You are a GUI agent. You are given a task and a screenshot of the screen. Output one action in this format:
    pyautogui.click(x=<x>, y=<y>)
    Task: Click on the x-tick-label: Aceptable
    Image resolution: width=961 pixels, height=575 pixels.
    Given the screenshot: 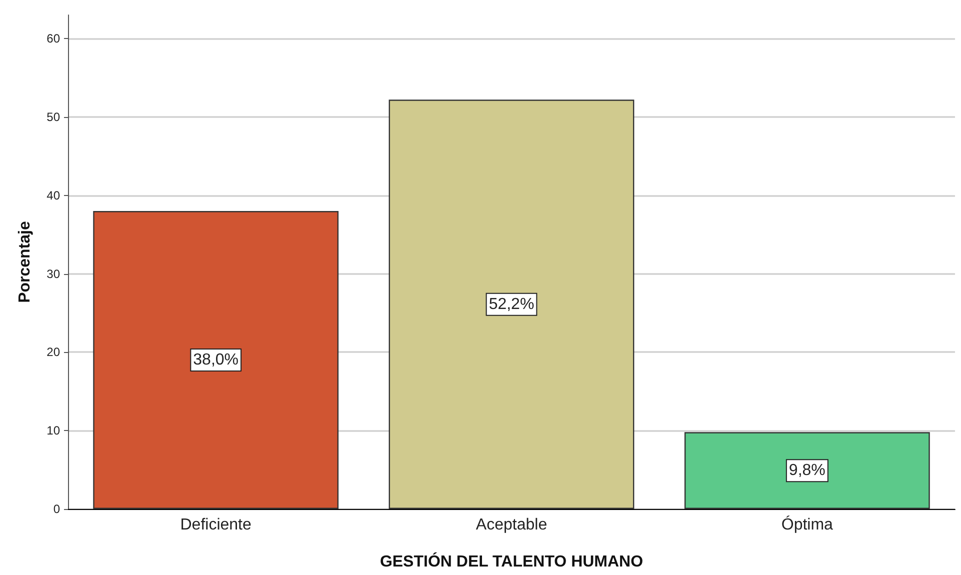 What is the action you would take?
    pyautogui.click(x=512, y=525)
    